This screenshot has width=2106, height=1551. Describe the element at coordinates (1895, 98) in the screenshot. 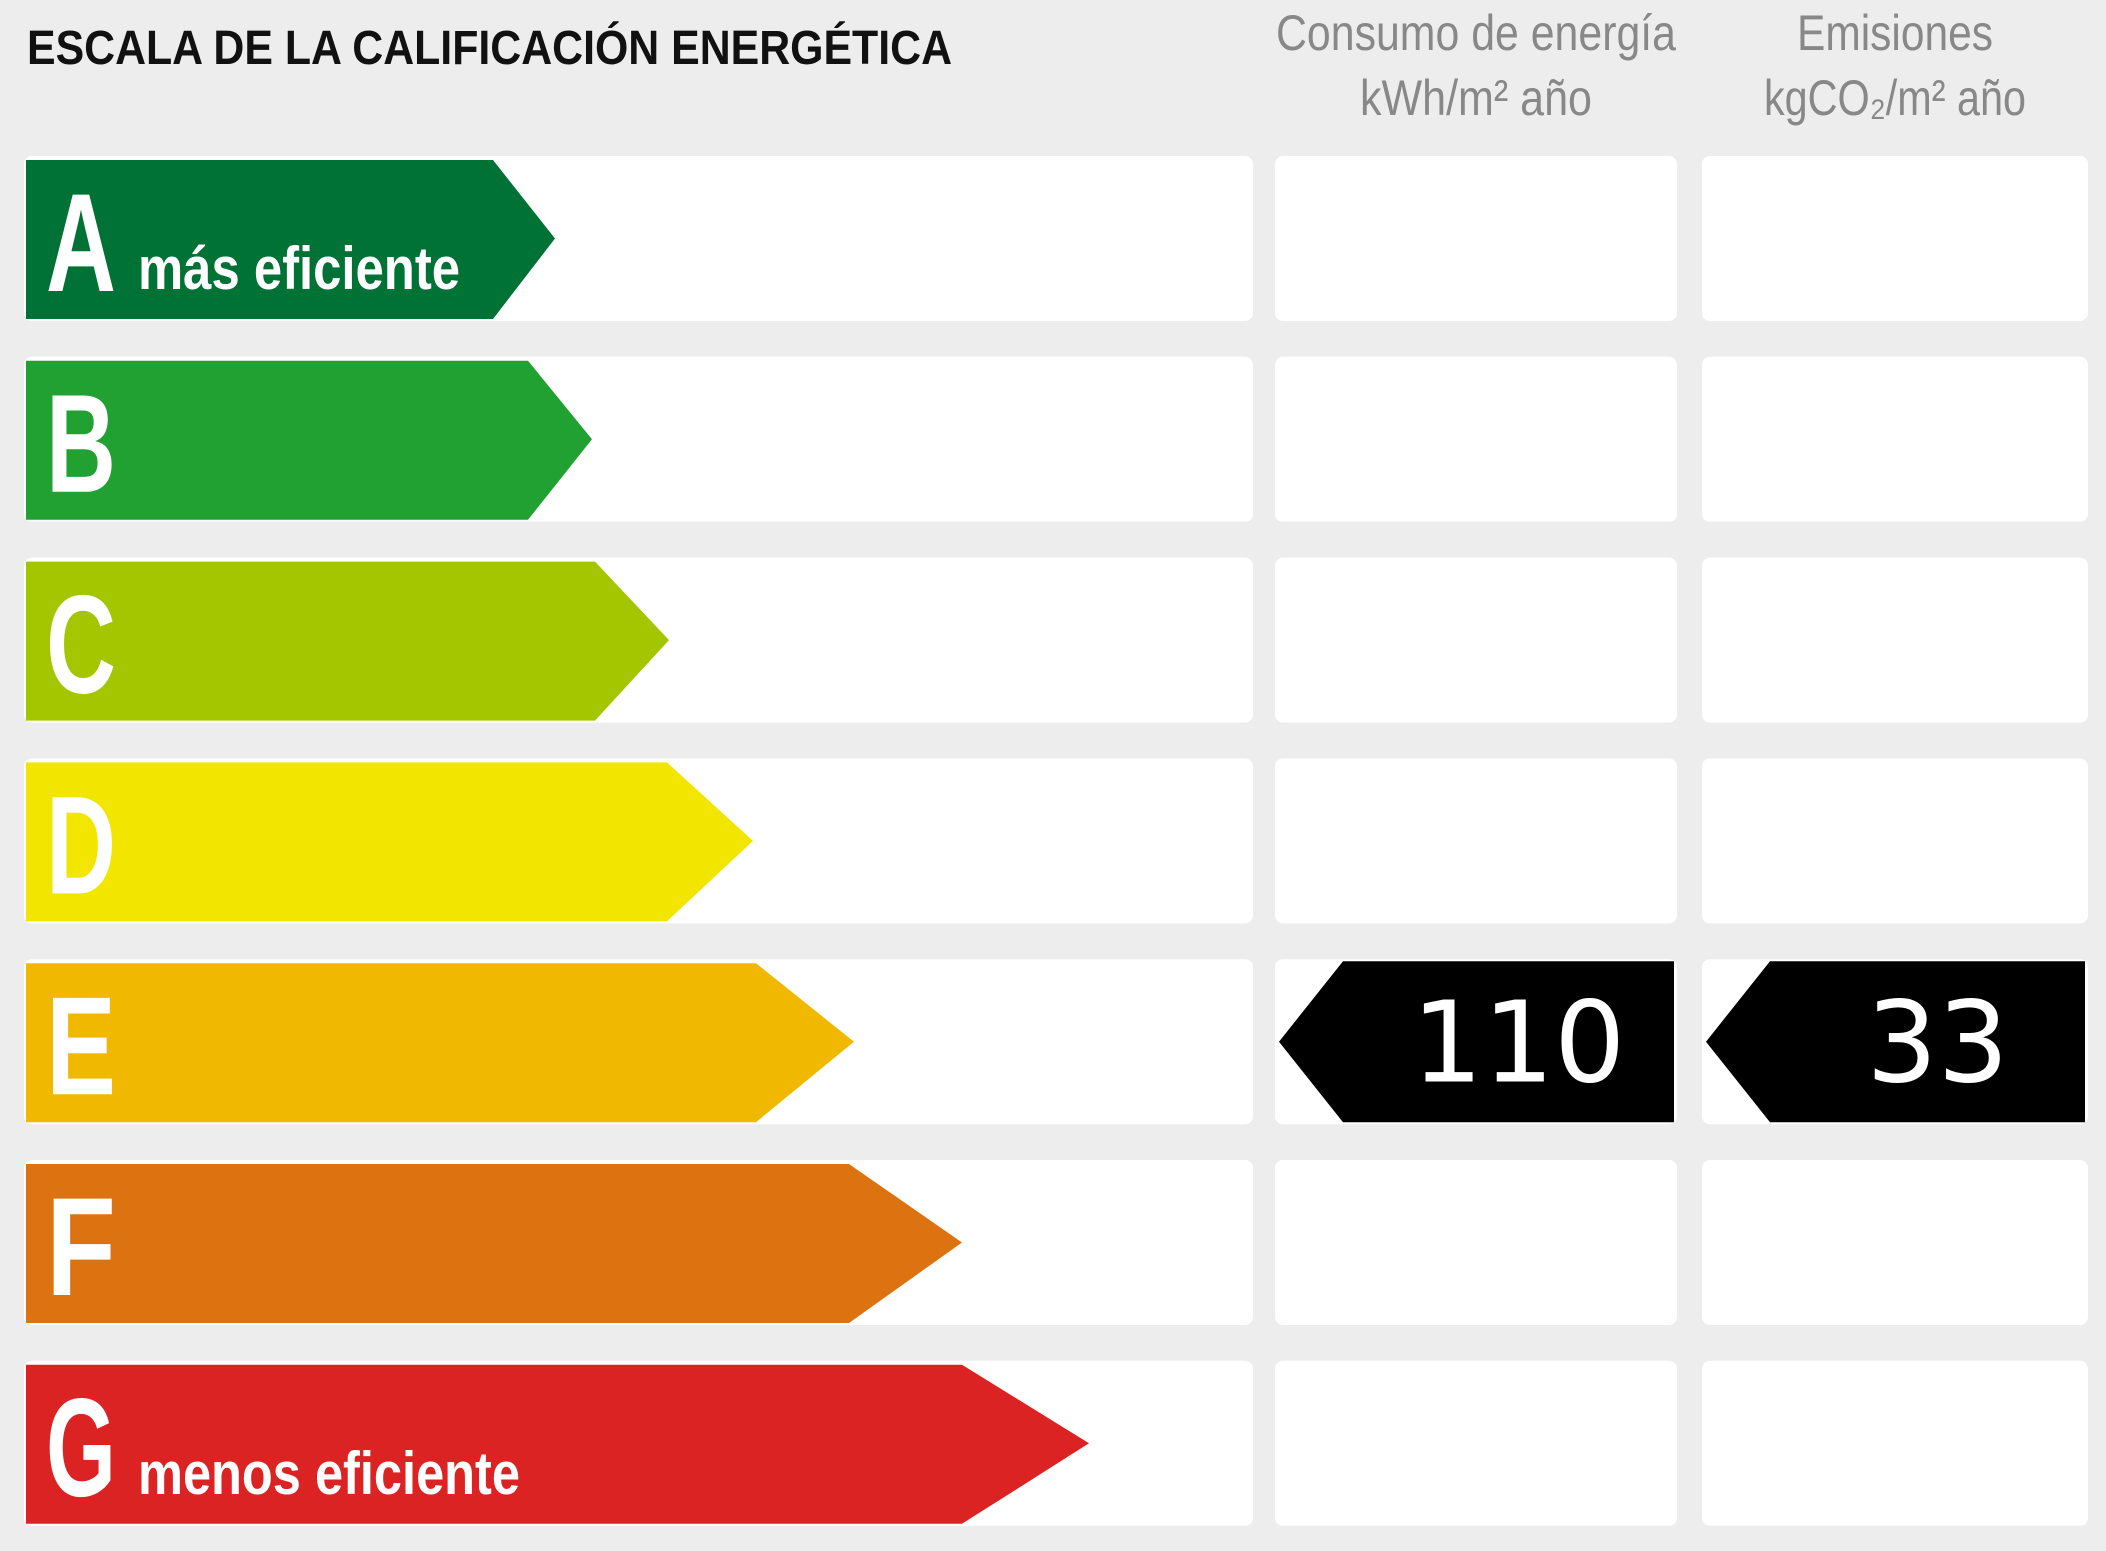

I see `column-unit: kgCO₂/m² año` at that location.